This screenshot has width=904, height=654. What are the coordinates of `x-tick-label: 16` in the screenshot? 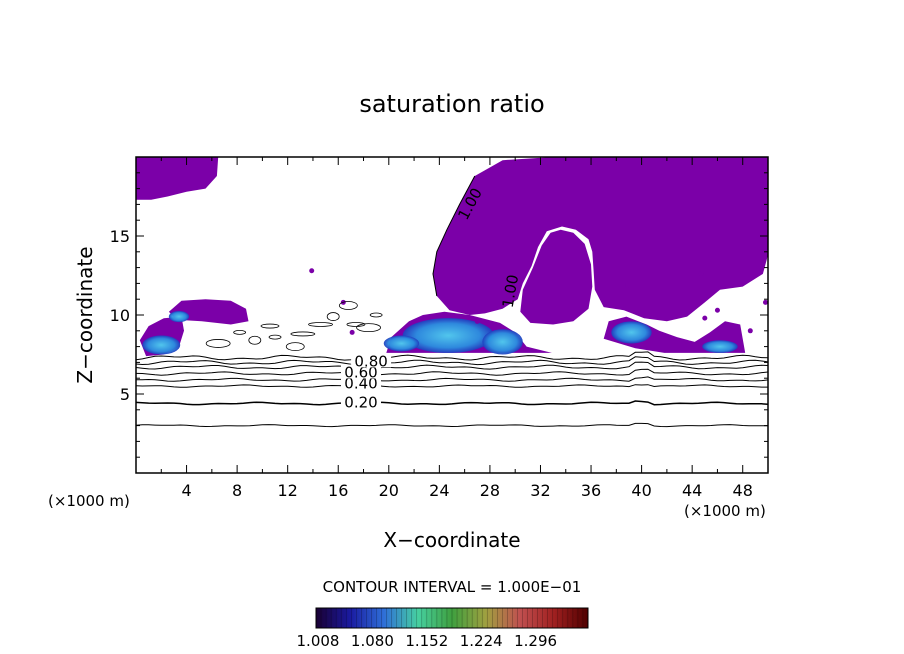 It's located at (338, 490).